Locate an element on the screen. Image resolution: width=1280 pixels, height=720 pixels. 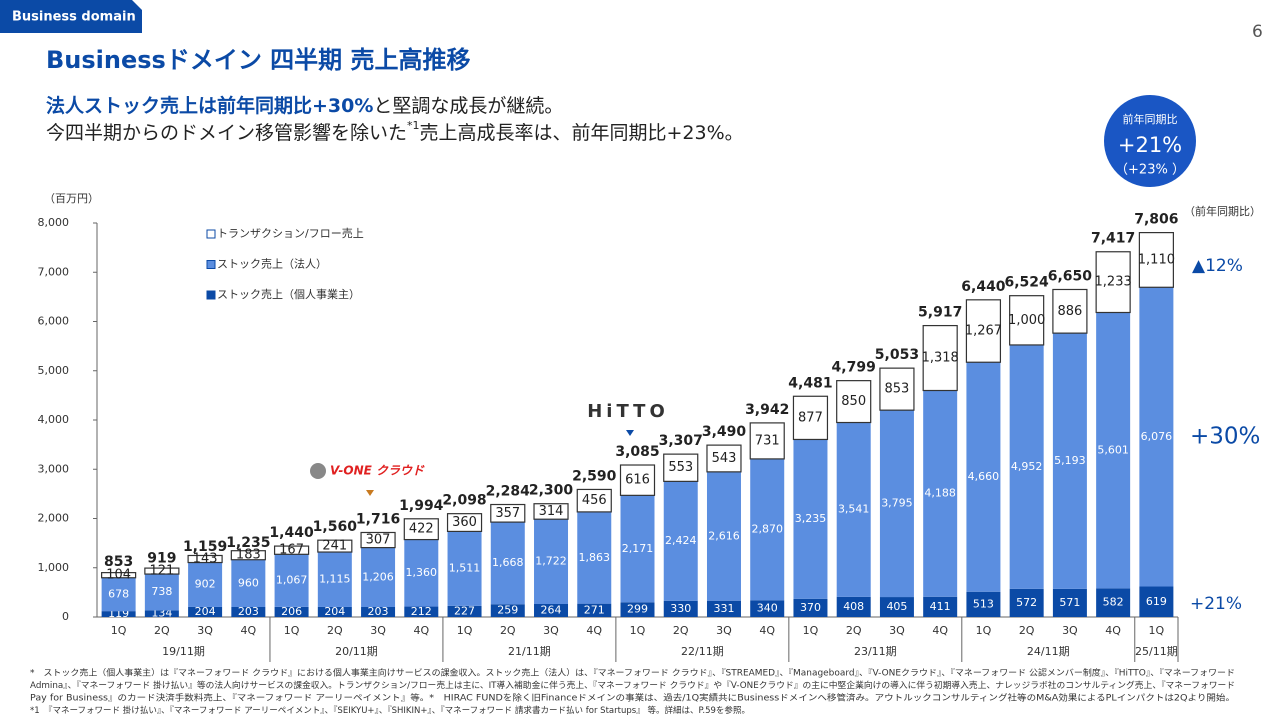
segment-label: 422 is located at coordinates (421, 529).